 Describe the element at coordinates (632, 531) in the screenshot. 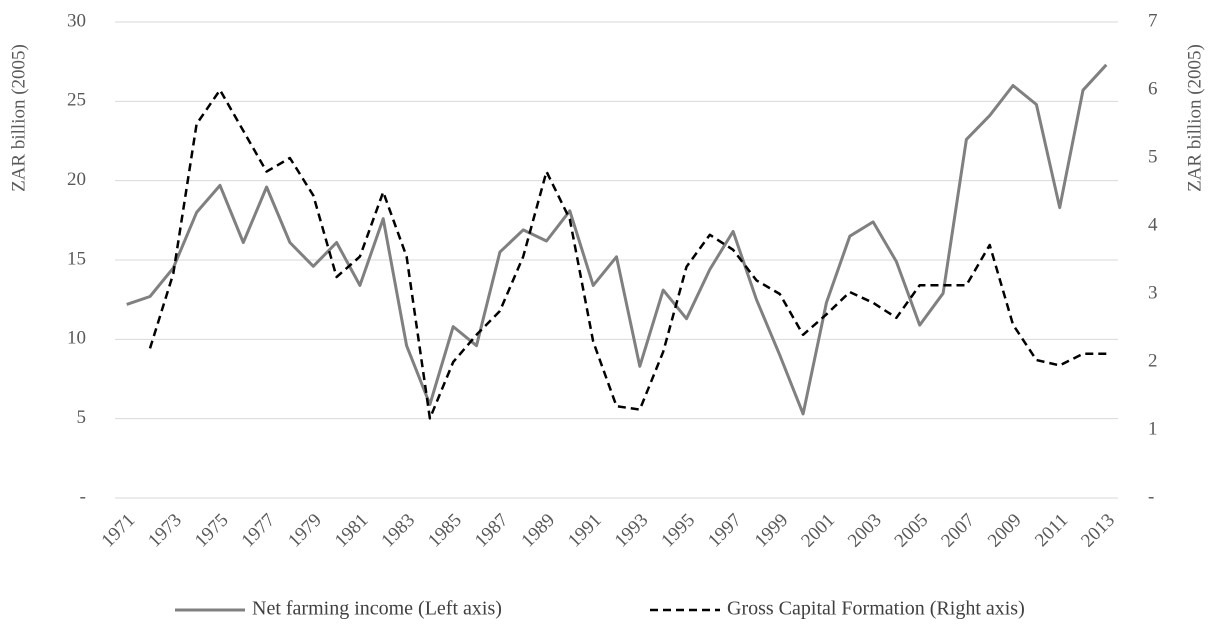

I see `x-tick-label: 1993` at that location.